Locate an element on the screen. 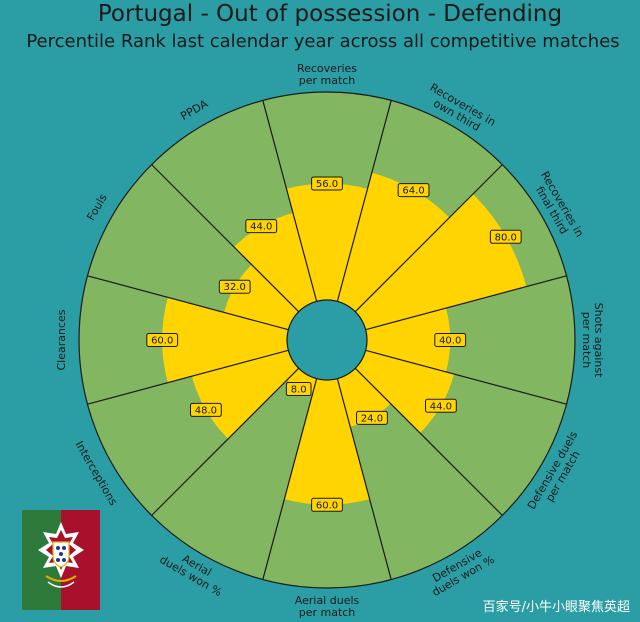  chart-title: Portugal - Out of possession - Defending is located at coordinates (330, 14).